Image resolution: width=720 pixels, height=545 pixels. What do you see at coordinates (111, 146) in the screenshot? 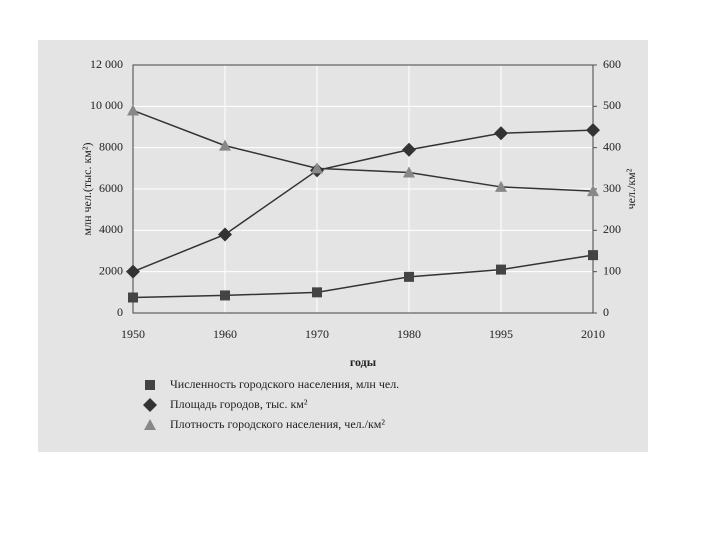
I see `y-tick-label: 8000` at bounding box center [111, 146].